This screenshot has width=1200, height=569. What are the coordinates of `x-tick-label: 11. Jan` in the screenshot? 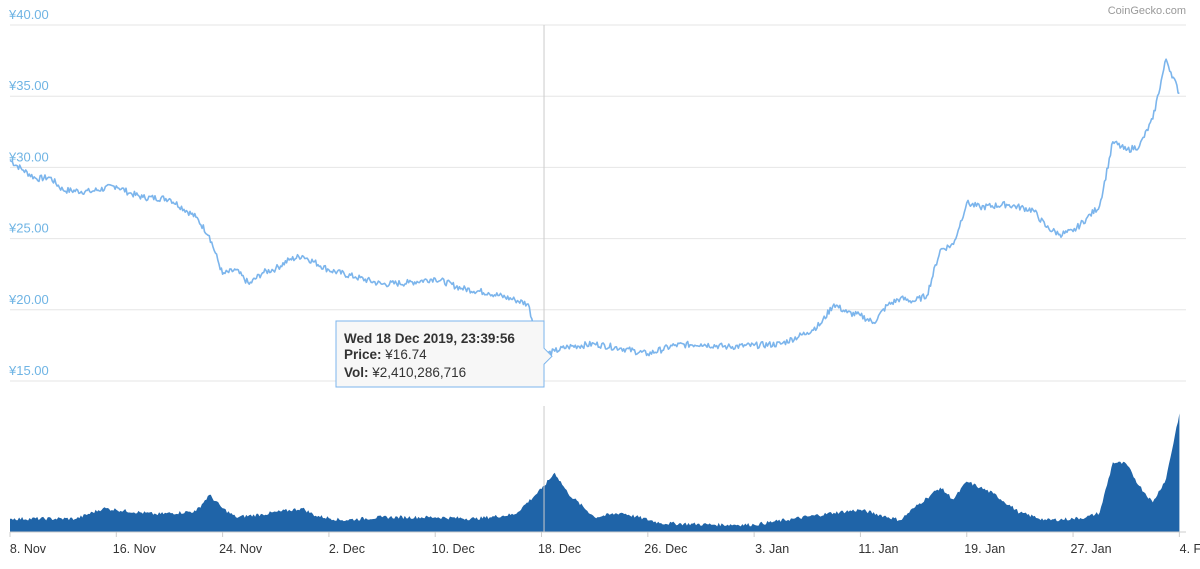 It's located at (878, 549).